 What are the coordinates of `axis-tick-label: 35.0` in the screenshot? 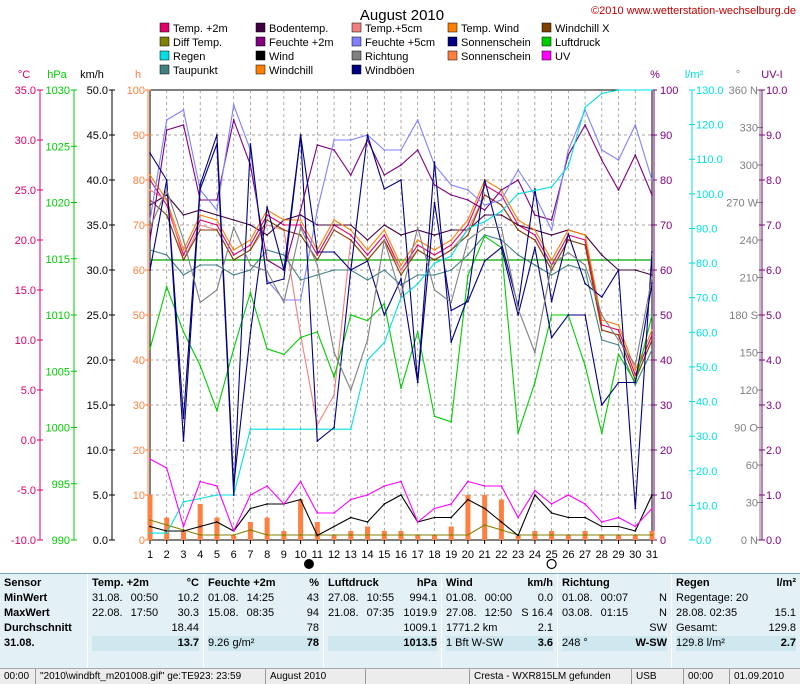 It's located at (25, 91).